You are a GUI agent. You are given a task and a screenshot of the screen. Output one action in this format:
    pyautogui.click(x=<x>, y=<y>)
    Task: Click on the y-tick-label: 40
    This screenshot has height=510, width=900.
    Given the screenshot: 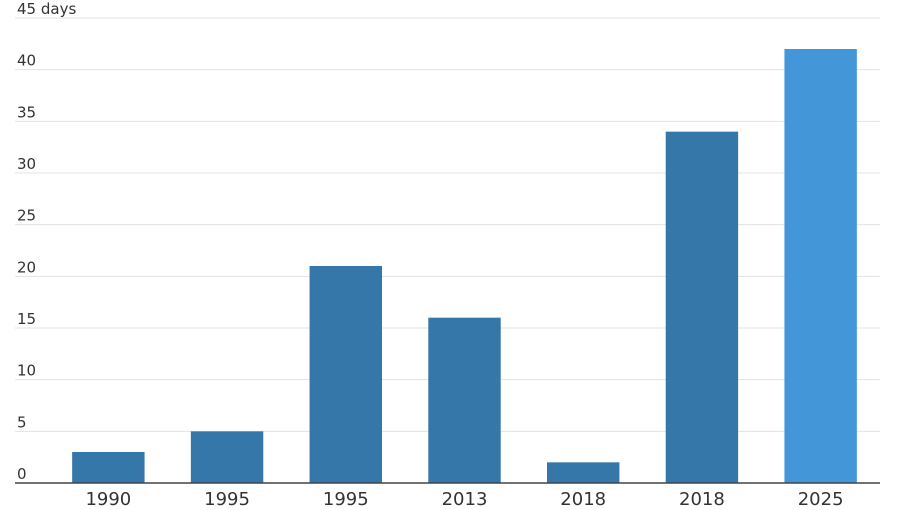 What is the action you would take?
    pyautogui.click(x=26, y=61)
    